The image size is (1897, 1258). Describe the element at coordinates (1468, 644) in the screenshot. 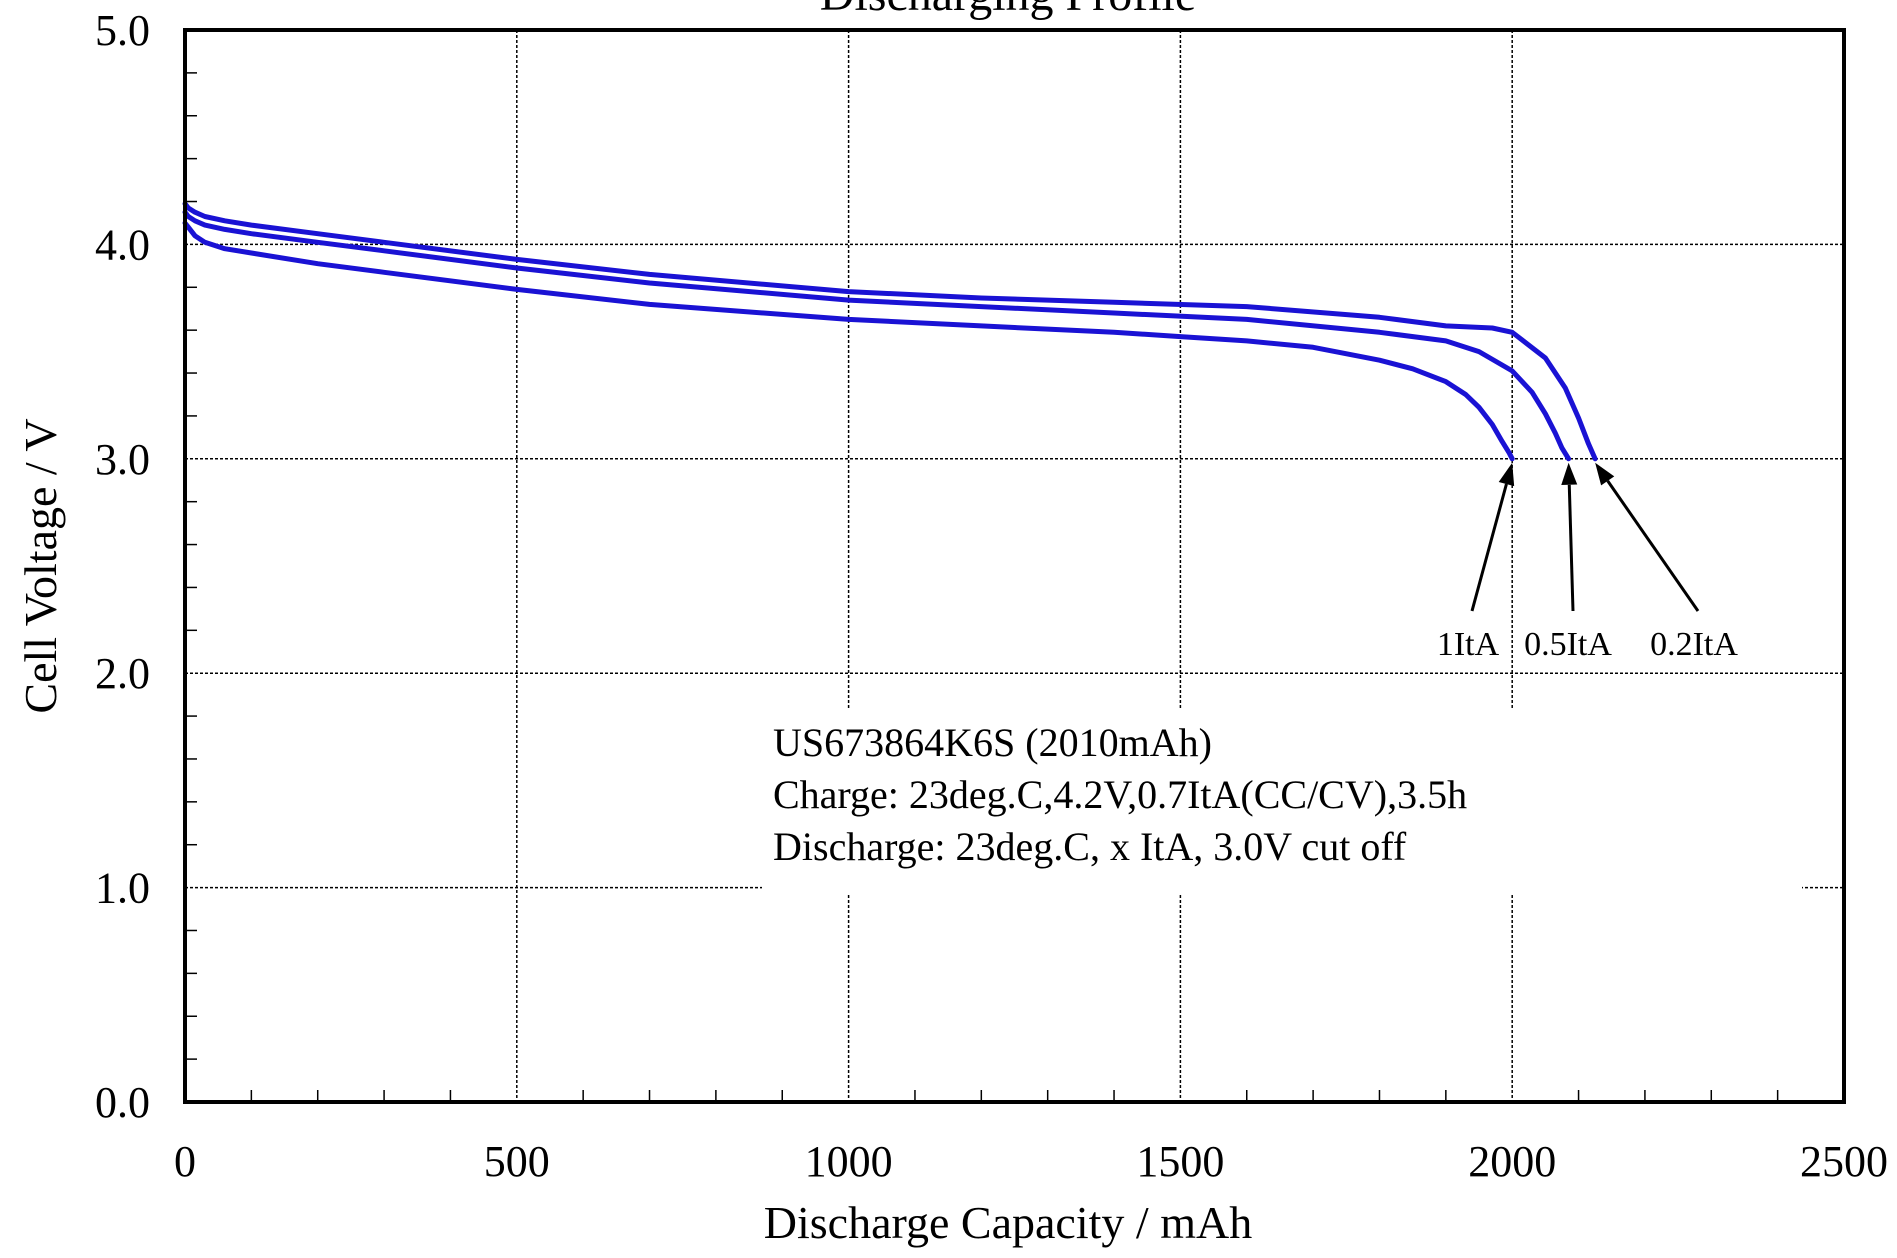

I see `annotation-label: 1ItA` at that location.